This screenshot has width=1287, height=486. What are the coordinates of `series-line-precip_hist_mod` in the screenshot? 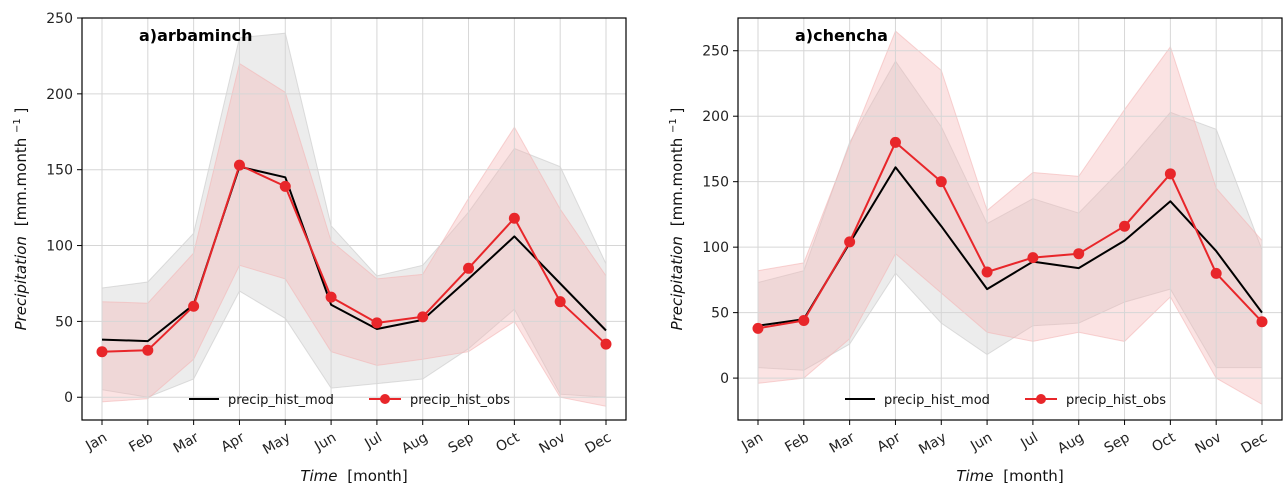 It's located at (354, 254).